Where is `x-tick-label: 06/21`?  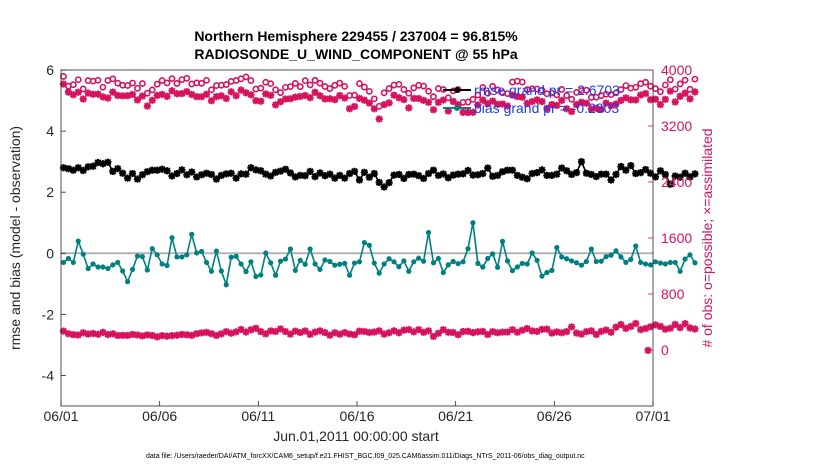
x-tick-label: 06/21 is located at coordinates (455, 416).